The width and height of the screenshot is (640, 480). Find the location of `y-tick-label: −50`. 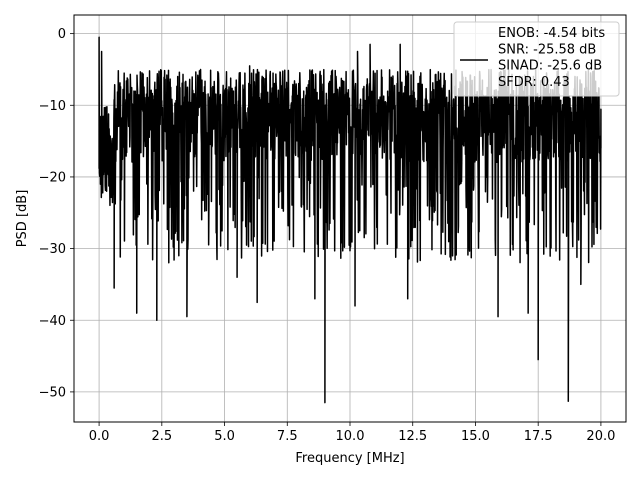

y-tick-label: −50 is located at coordinates (52, 392).